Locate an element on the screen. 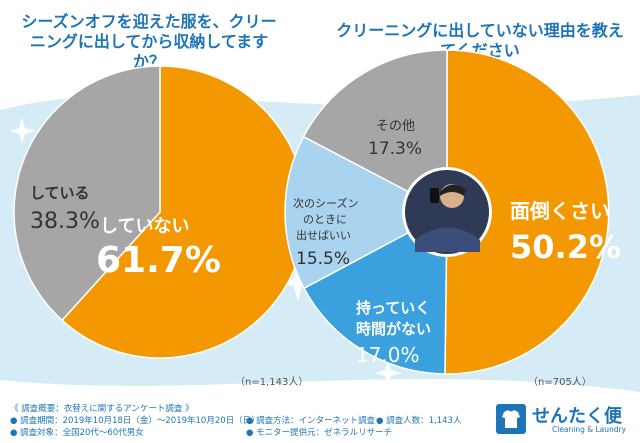 Image resolution: width=640 pixels, height=443 pixels. slice-label: 出せばいい is located at coordinates (323, 235).